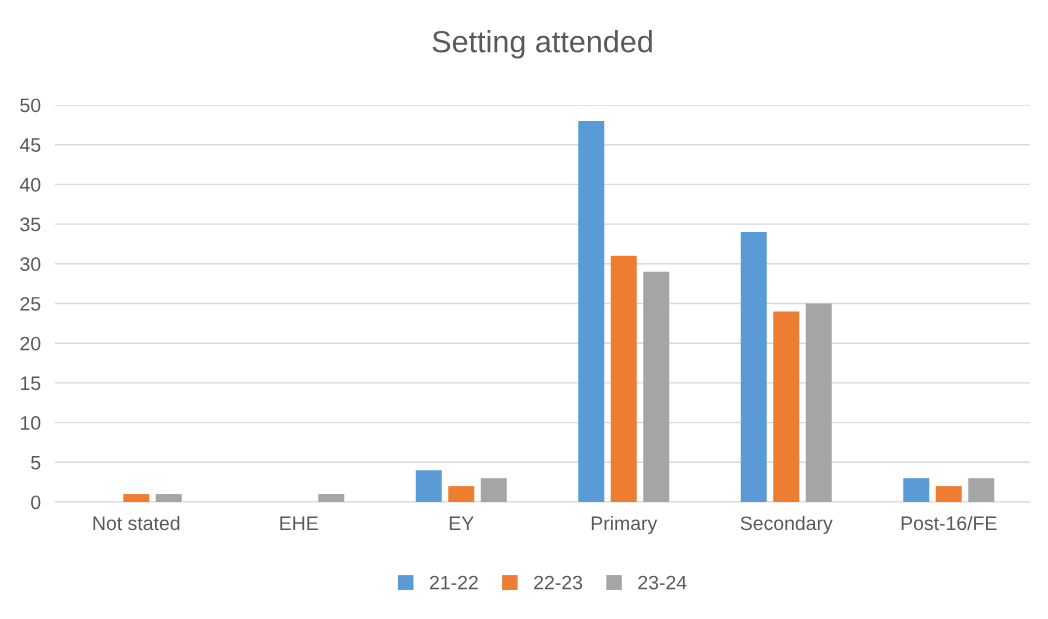 This screenshot has height=619, width=1048. Describe the element at coordinates (30, 343) in the screenshot. I see `y-tick-label: 20` at that location.